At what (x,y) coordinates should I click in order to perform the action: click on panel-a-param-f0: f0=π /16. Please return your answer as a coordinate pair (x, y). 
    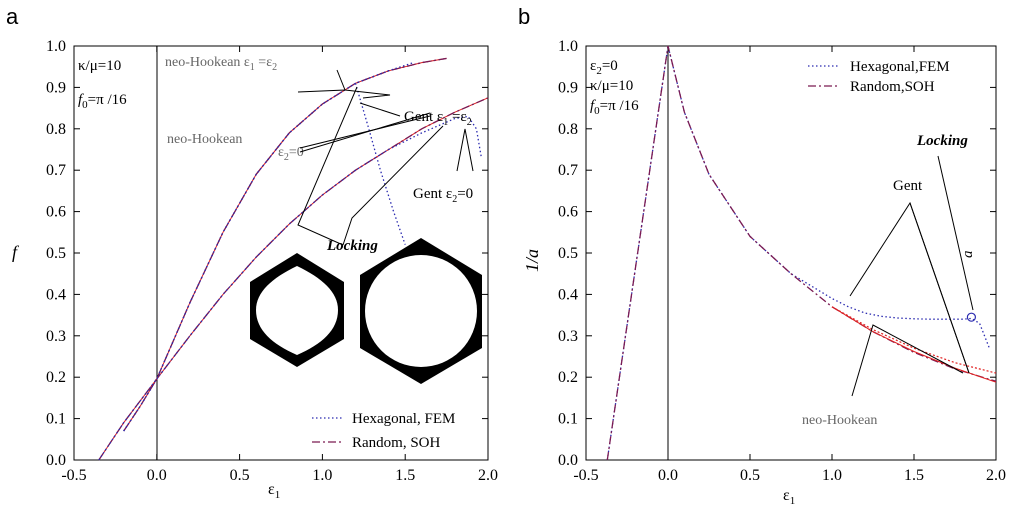
    Looking at the image, I should click on (102, 101).